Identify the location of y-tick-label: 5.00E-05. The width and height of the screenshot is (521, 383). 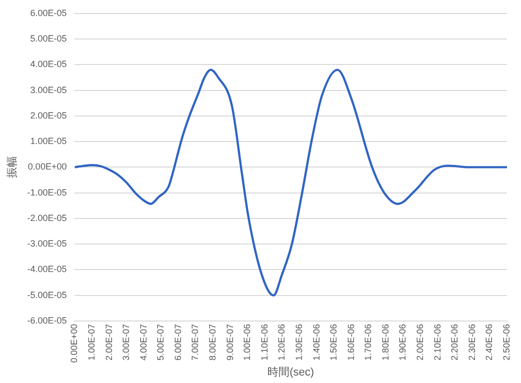
(48, 39).